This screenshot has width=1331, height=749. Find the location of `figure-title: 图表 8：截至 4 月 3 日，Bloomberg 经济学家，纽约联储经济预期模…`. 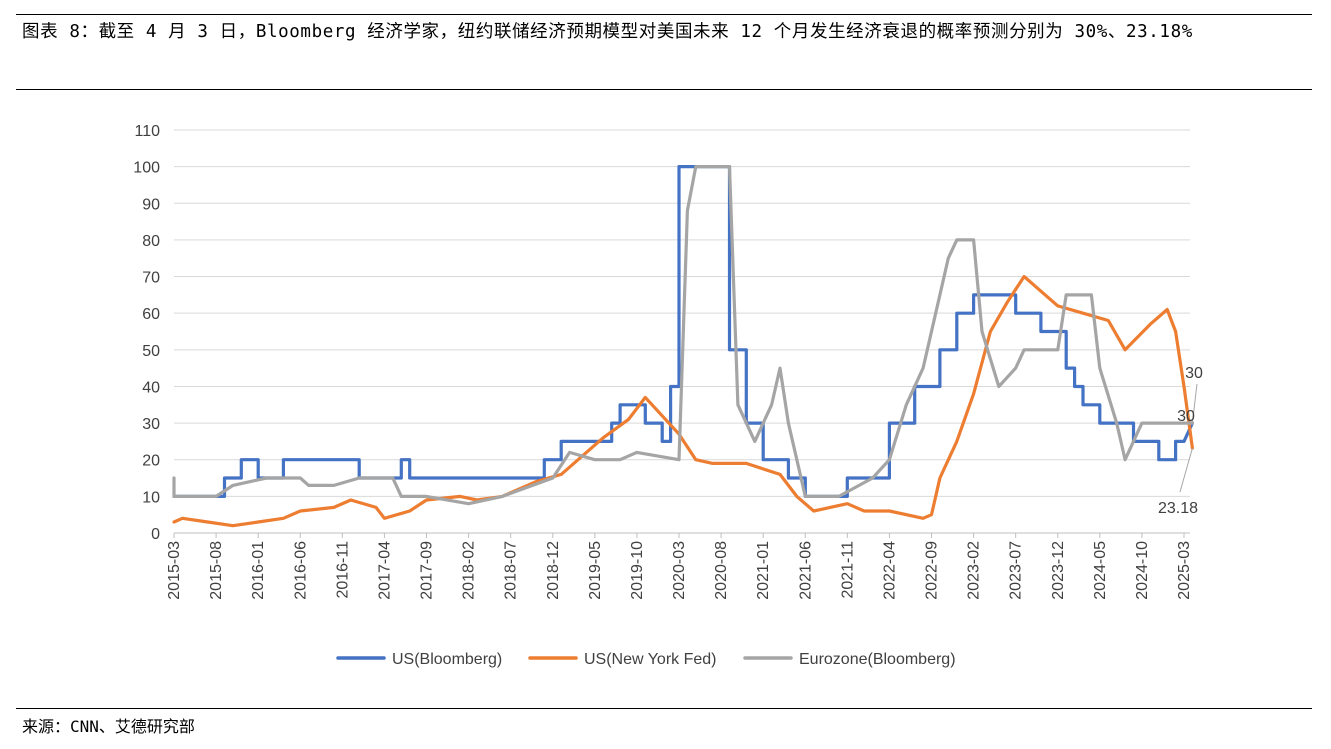

figure-title: 图表 8：截至 4 月 3 日，Bloomberg 经济学家，纽约联储经济预期模… is located at coordinates (607, 32).